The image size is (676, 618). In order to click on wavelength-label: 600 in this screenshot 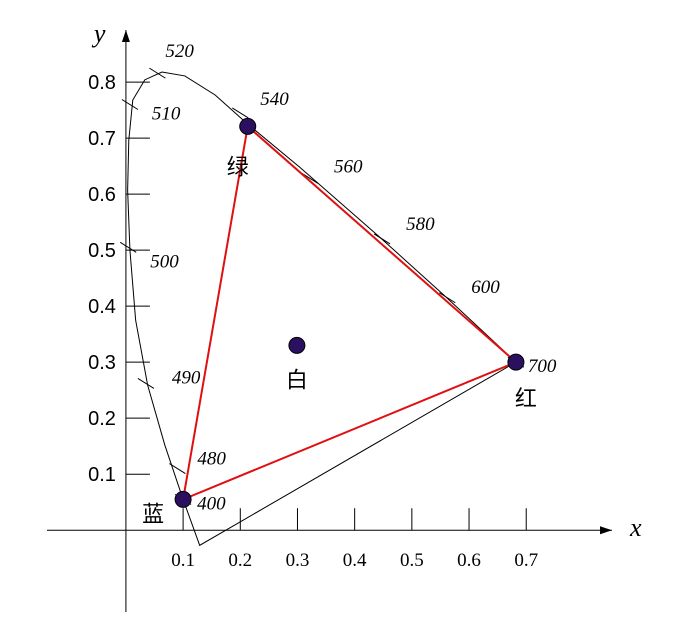, I will do `click(485, 287)`.